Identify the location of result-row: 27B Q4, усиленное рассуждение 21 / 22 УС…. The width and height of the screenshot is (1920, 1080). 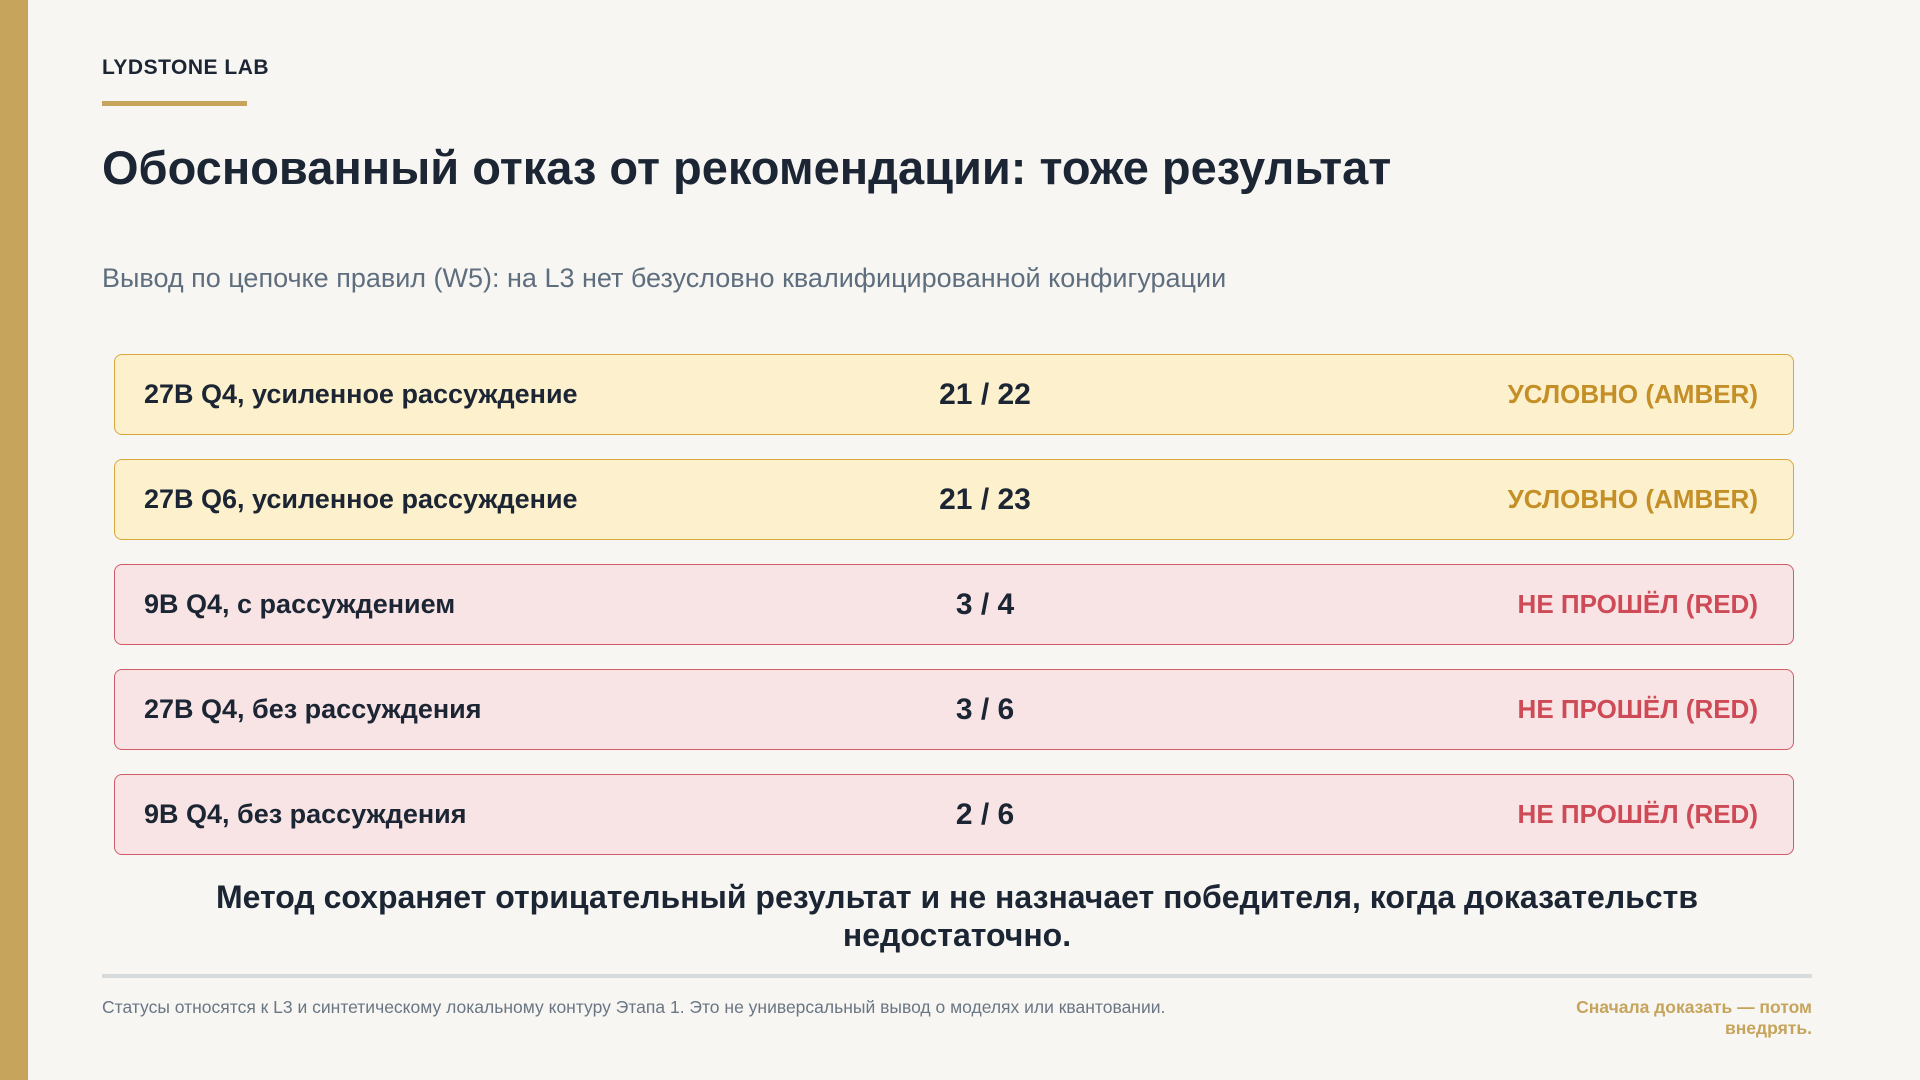
(954, 394).